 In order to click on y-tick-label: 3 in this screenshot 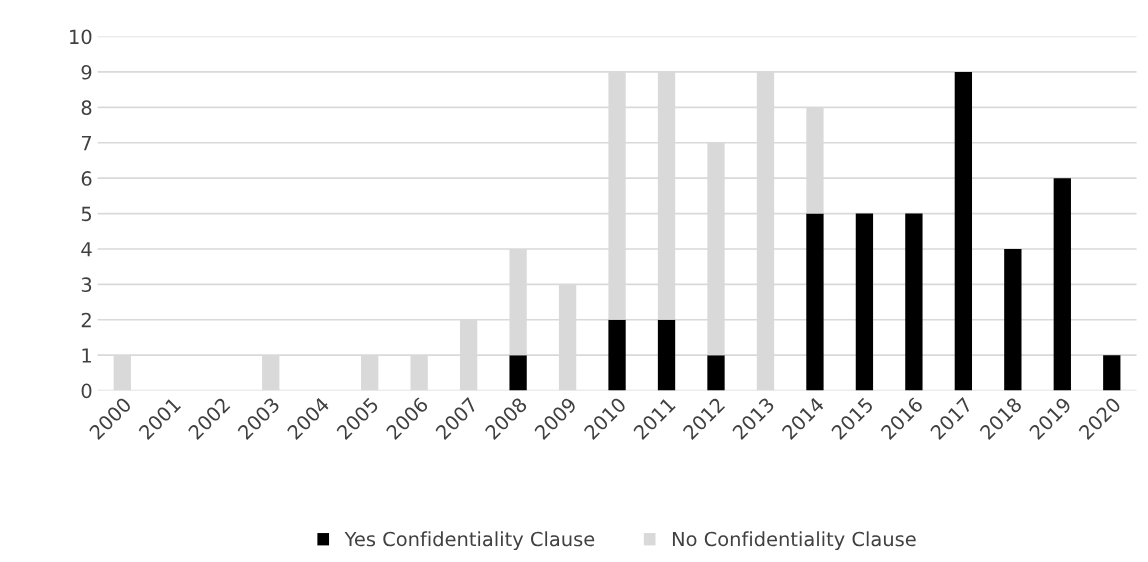, I will do `click(86, 285)`.